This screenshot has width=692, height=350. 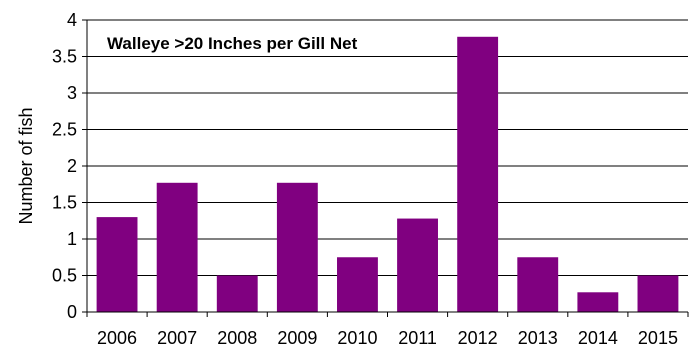 What do you see at coordinates (72, 166) in the screenshot?
I see `y-tick-label: 2` at bounding box center [72, 166].